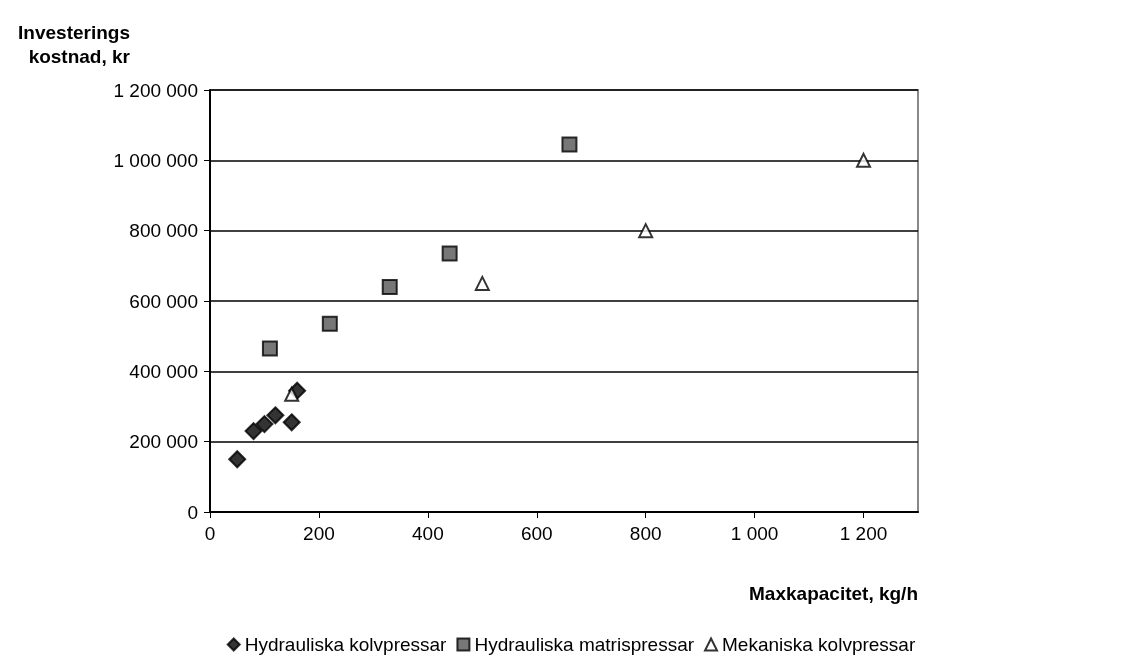 The width and height of the screenshot is (1142, 665). What do you see at coordinates (155, 90) in the screenshot?
I see `y-tick-label: 1 200 000` at bounding box center [155, 90].